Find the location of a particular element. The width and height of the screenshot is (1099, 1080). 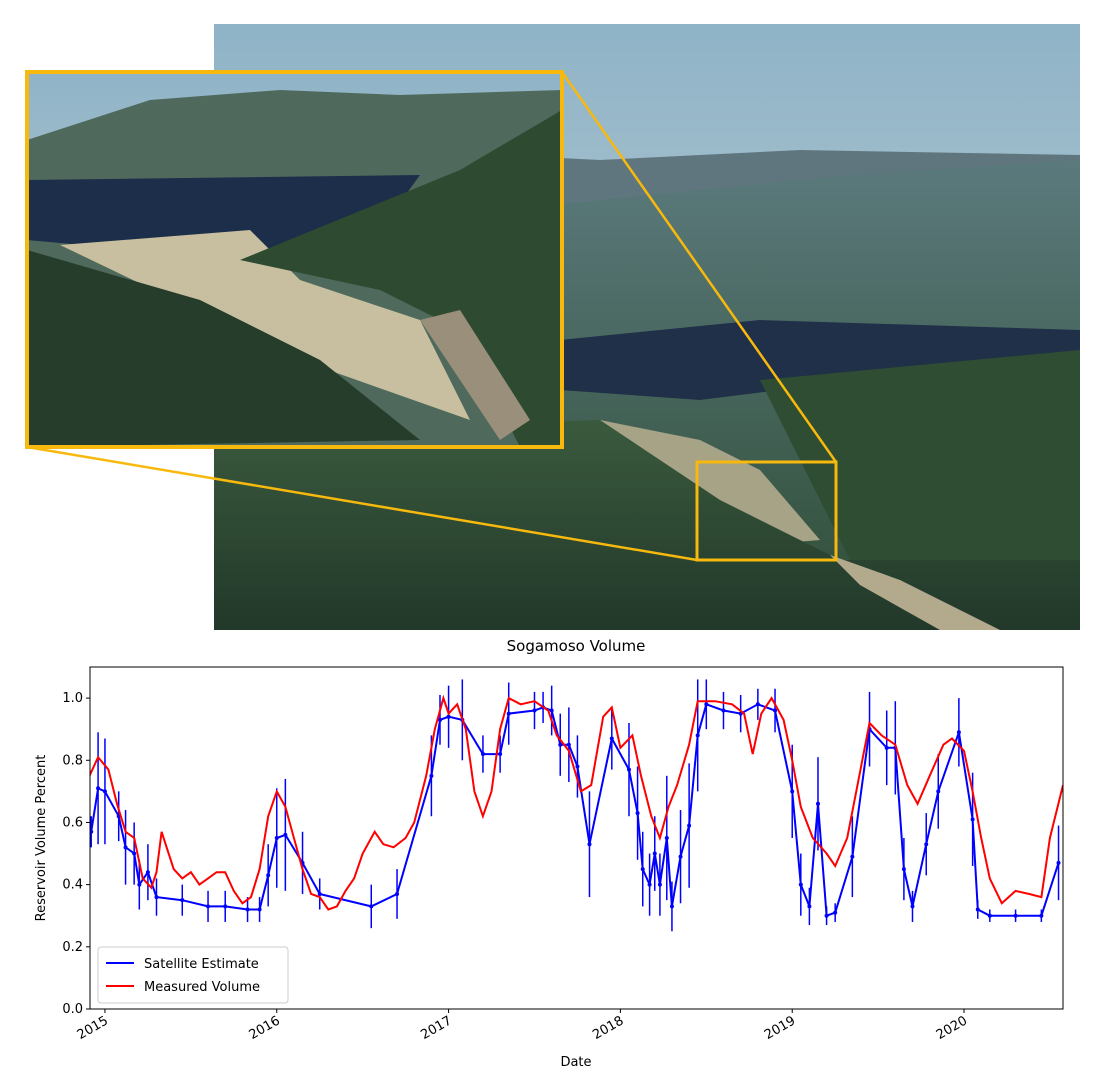

x-tick-label: 2015 is located at coordinates (93, 1028).